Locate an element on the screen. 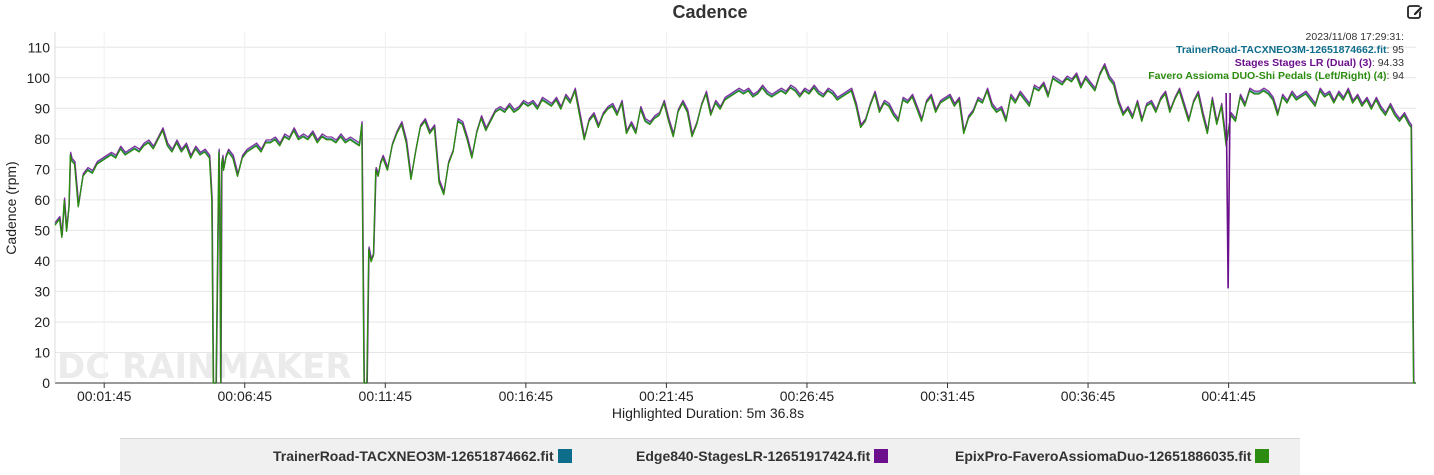 The height and width of the screenshot is (475, 1434). readout-series-name: Stages Stages LR (Dual) (3) is located at coordinates (1303, 63).